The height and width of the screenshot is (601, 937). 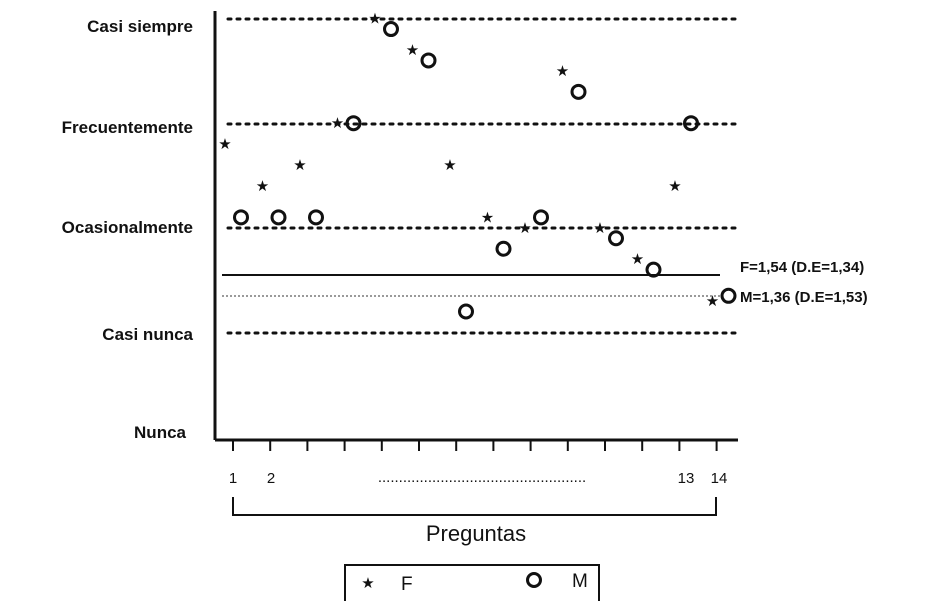 What do you see at coordinates (299, 165) in the screenshot?
I see `f-star-point-3: ★` at bounding box center [299, 165].